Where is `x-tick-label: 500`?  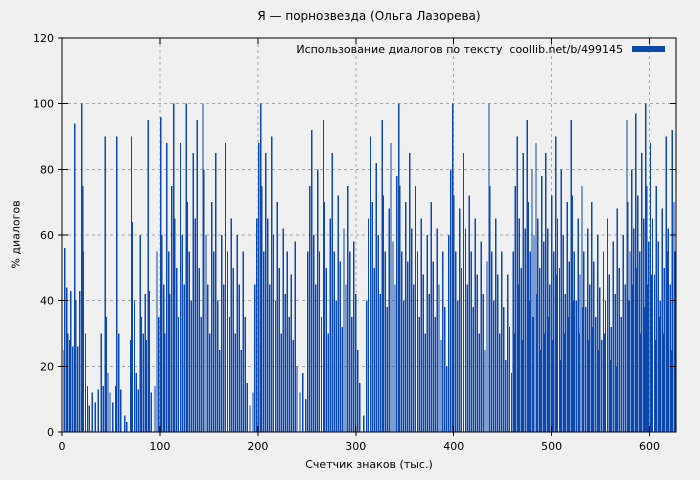
x-tick-label: 500 is located at coordinates (551, 446).